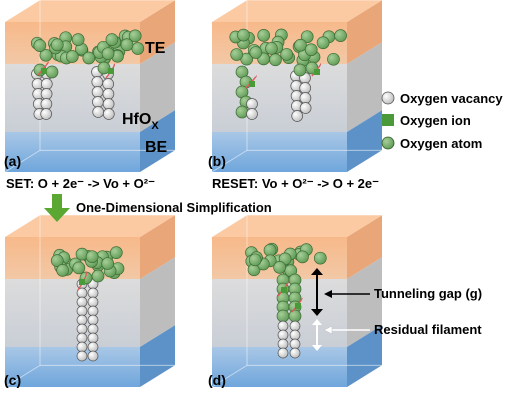 This screenshot has width=525, height=403. What do you see at coordinates (155, 48) in the screenshot?
I see `label-top-electrode: TE` at bounding box center [155, 48].